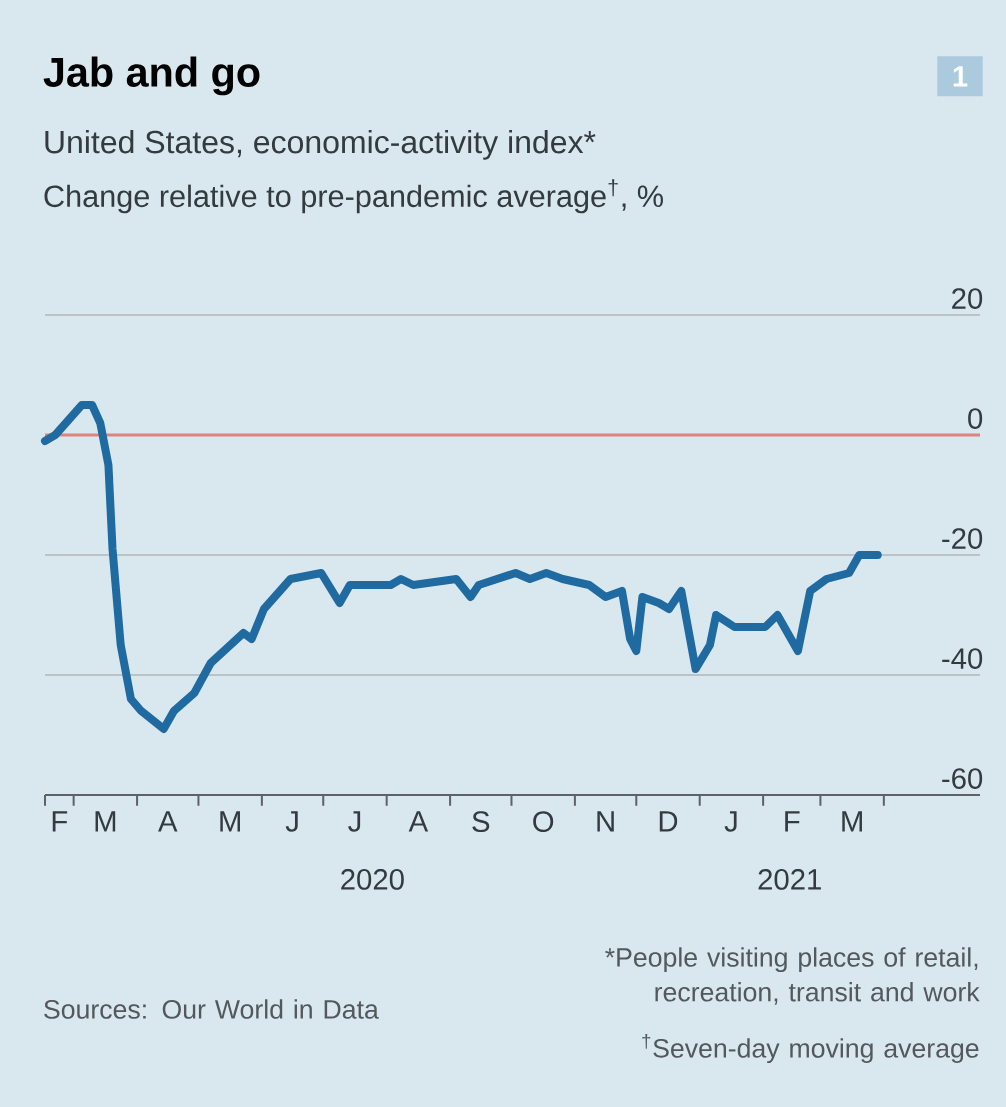 The height and width of the screenshot is (1107, 1006). Describe the element at coordinates (320, 144) in the screenshot. I see `chart-subtitle: United States, economic-activity index*` at that location.